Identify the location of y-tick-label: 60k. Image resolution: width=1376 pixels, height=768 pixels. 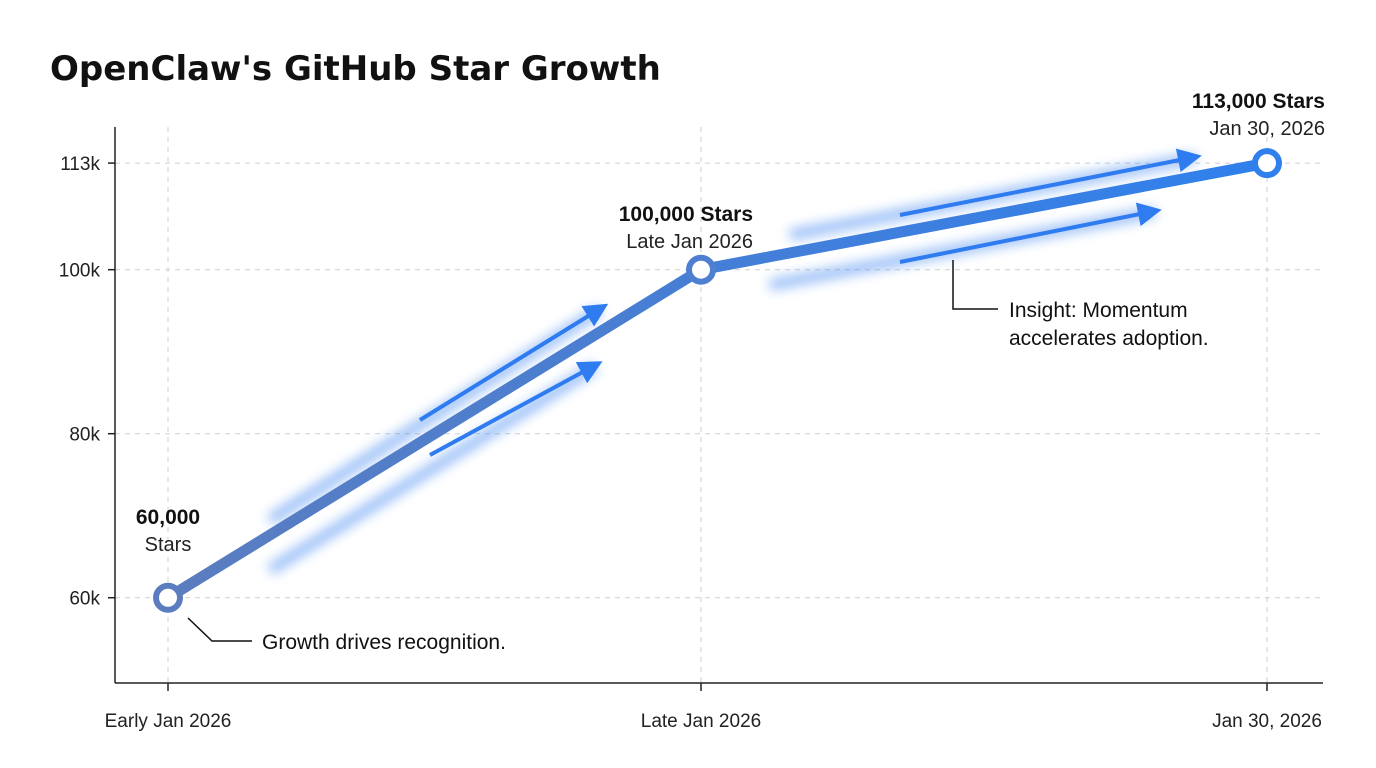
(84, 599).